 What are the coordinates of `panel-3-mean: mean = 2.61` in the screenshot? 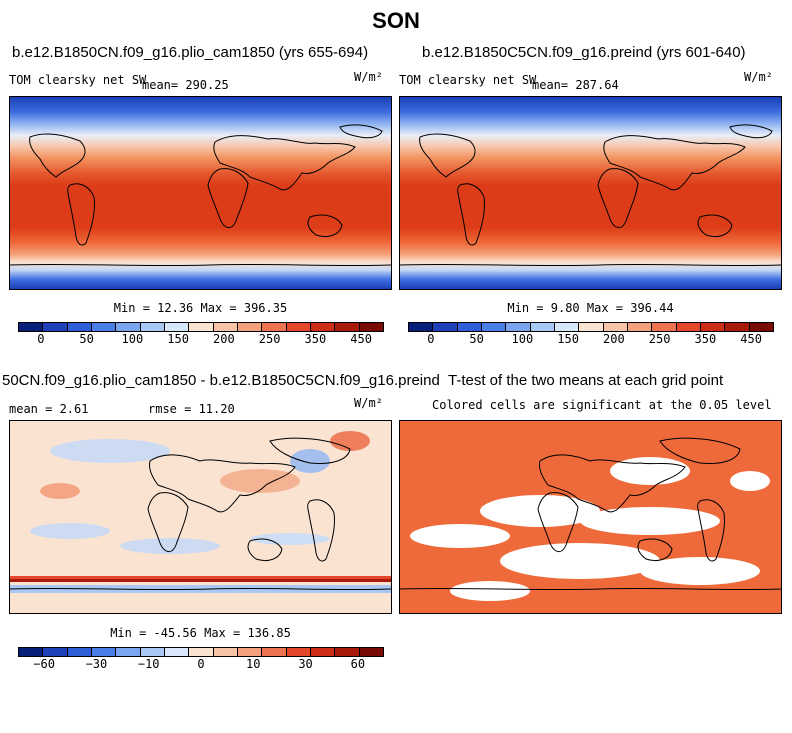 It's located at (49, 409).